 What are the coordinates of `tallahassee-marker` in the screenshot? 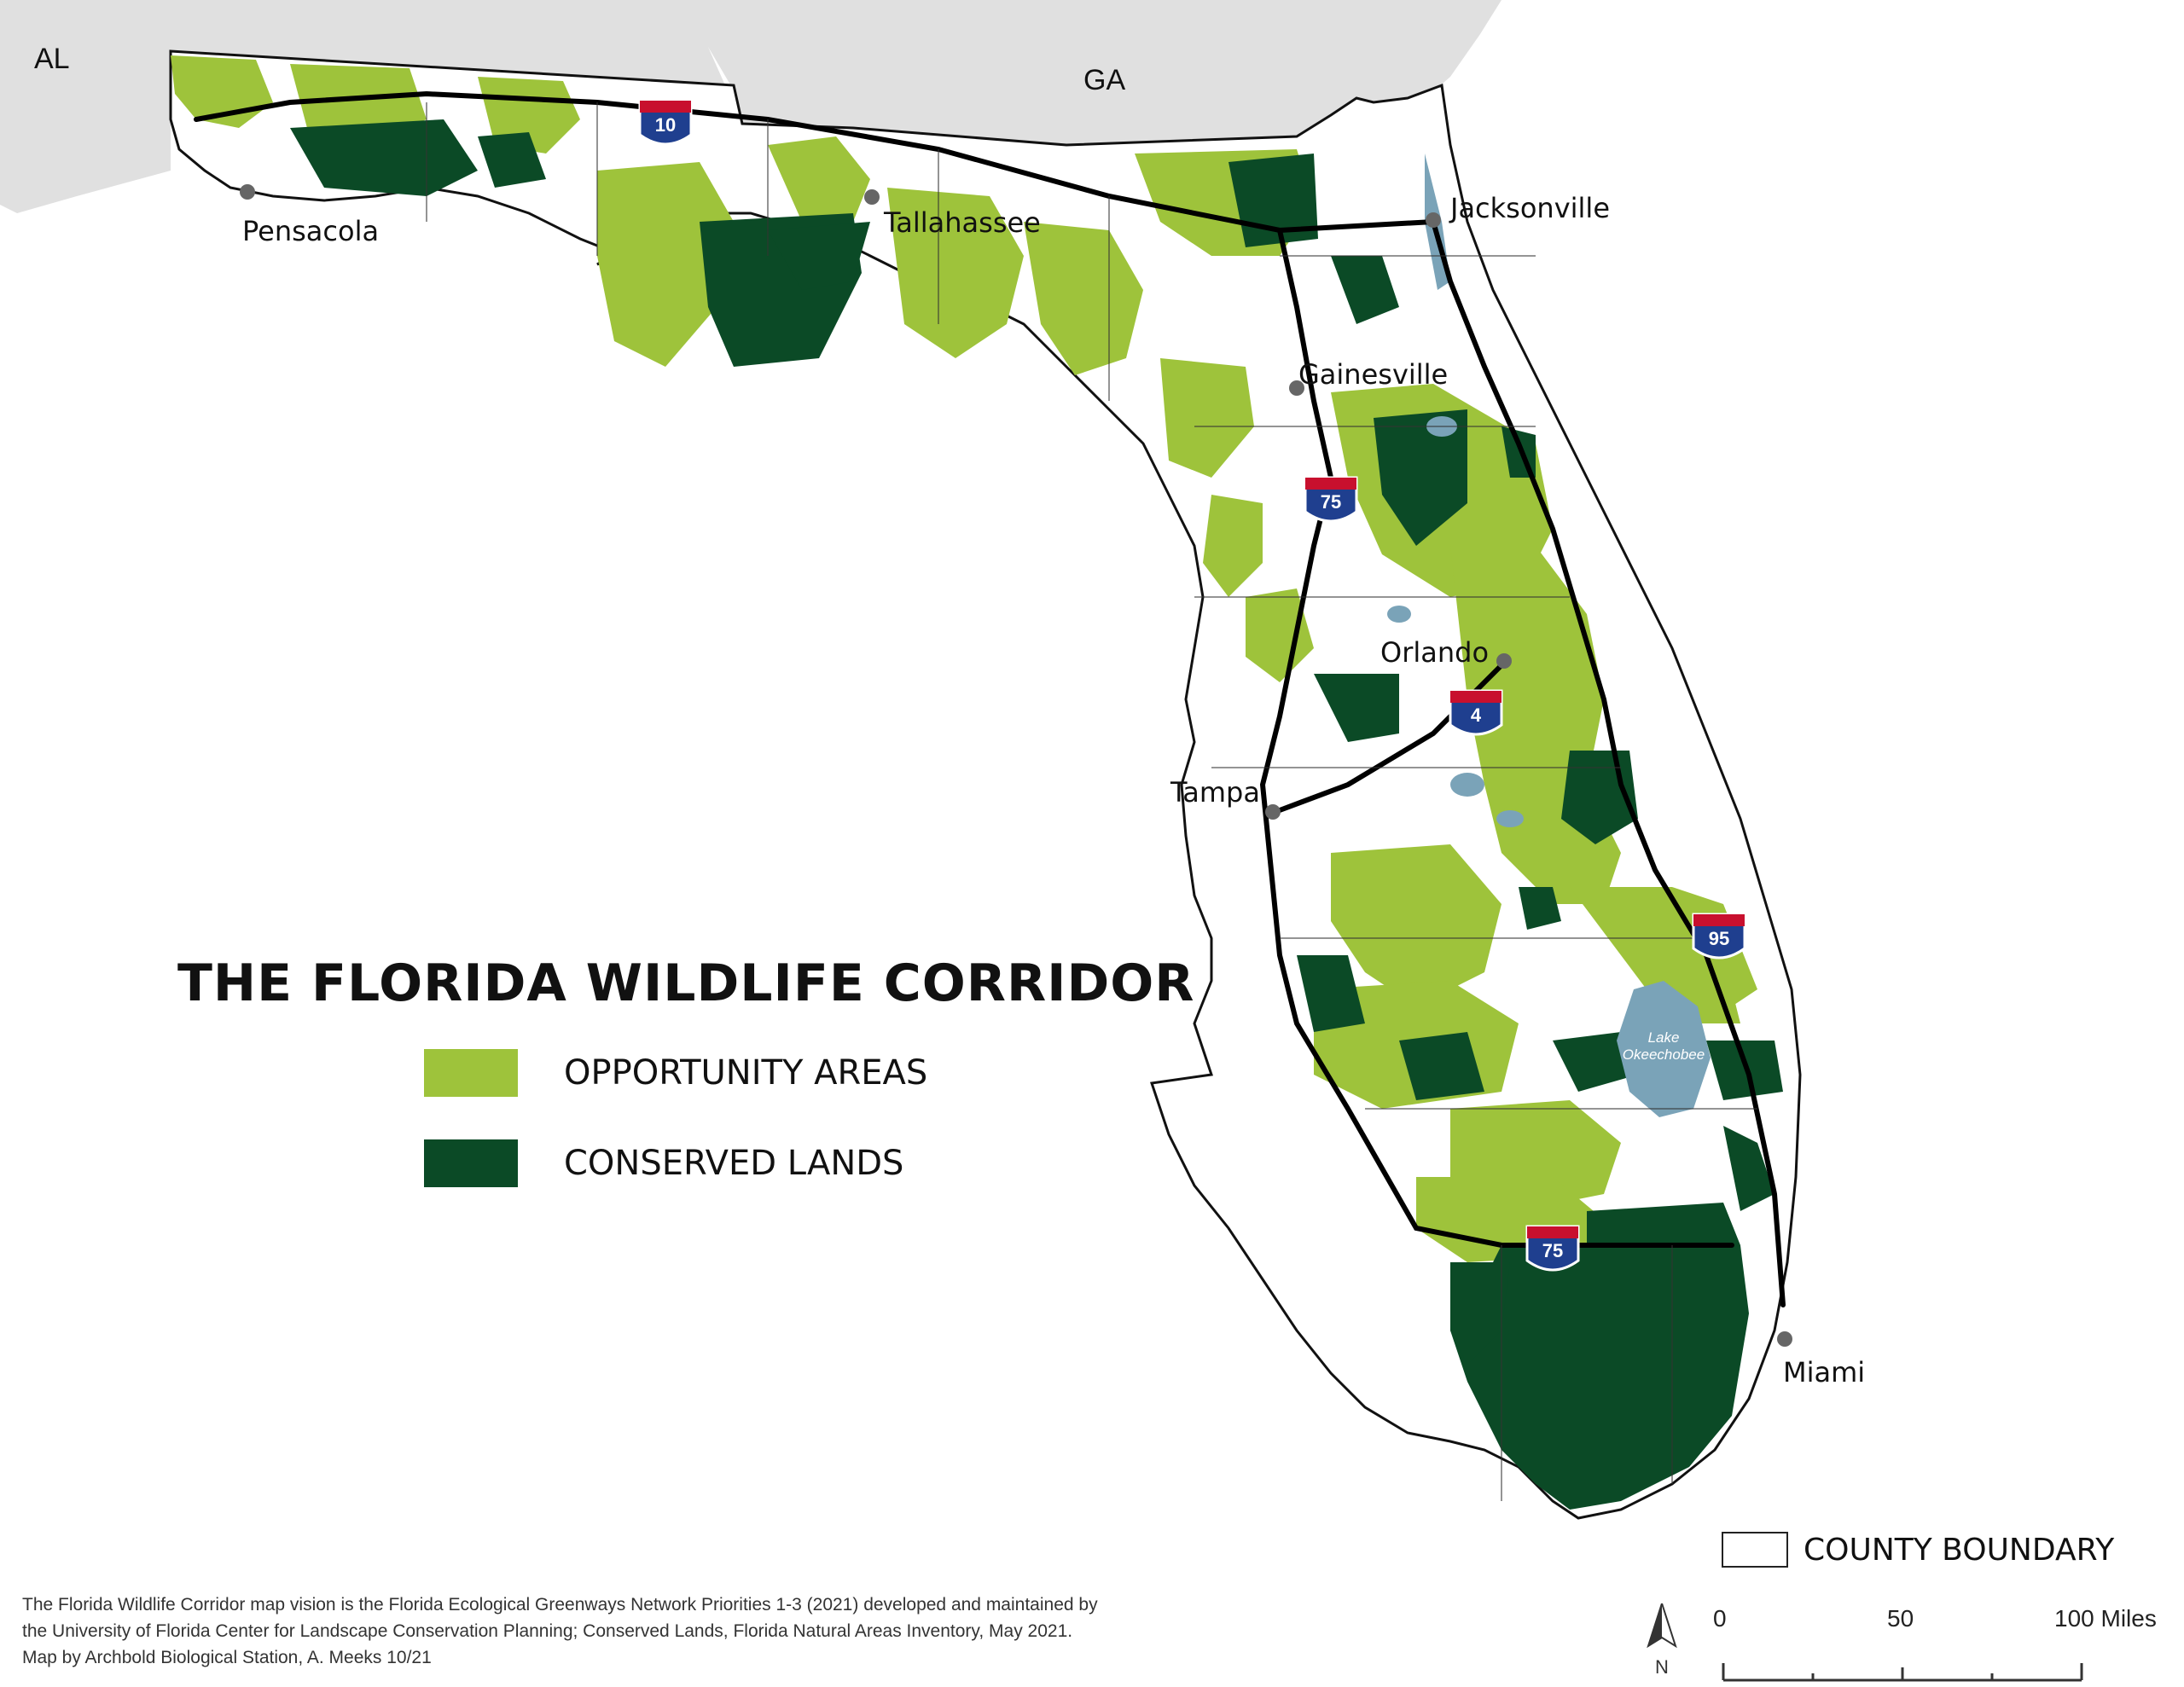 It's located at (872, 197).